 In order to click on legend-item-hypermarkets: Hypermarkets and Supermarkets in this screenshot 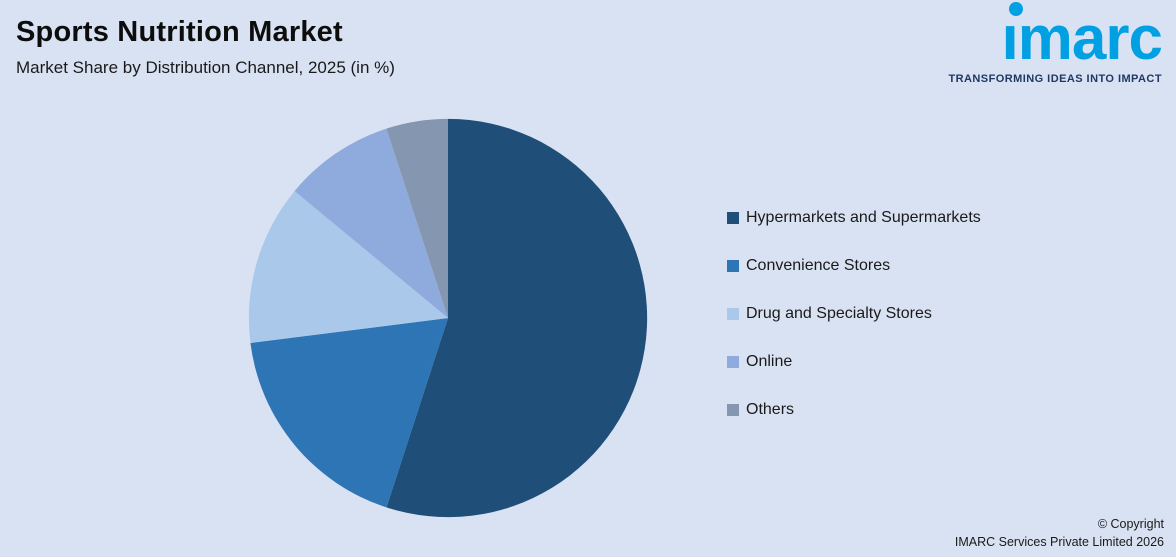, I will do `click(854, 218)`.